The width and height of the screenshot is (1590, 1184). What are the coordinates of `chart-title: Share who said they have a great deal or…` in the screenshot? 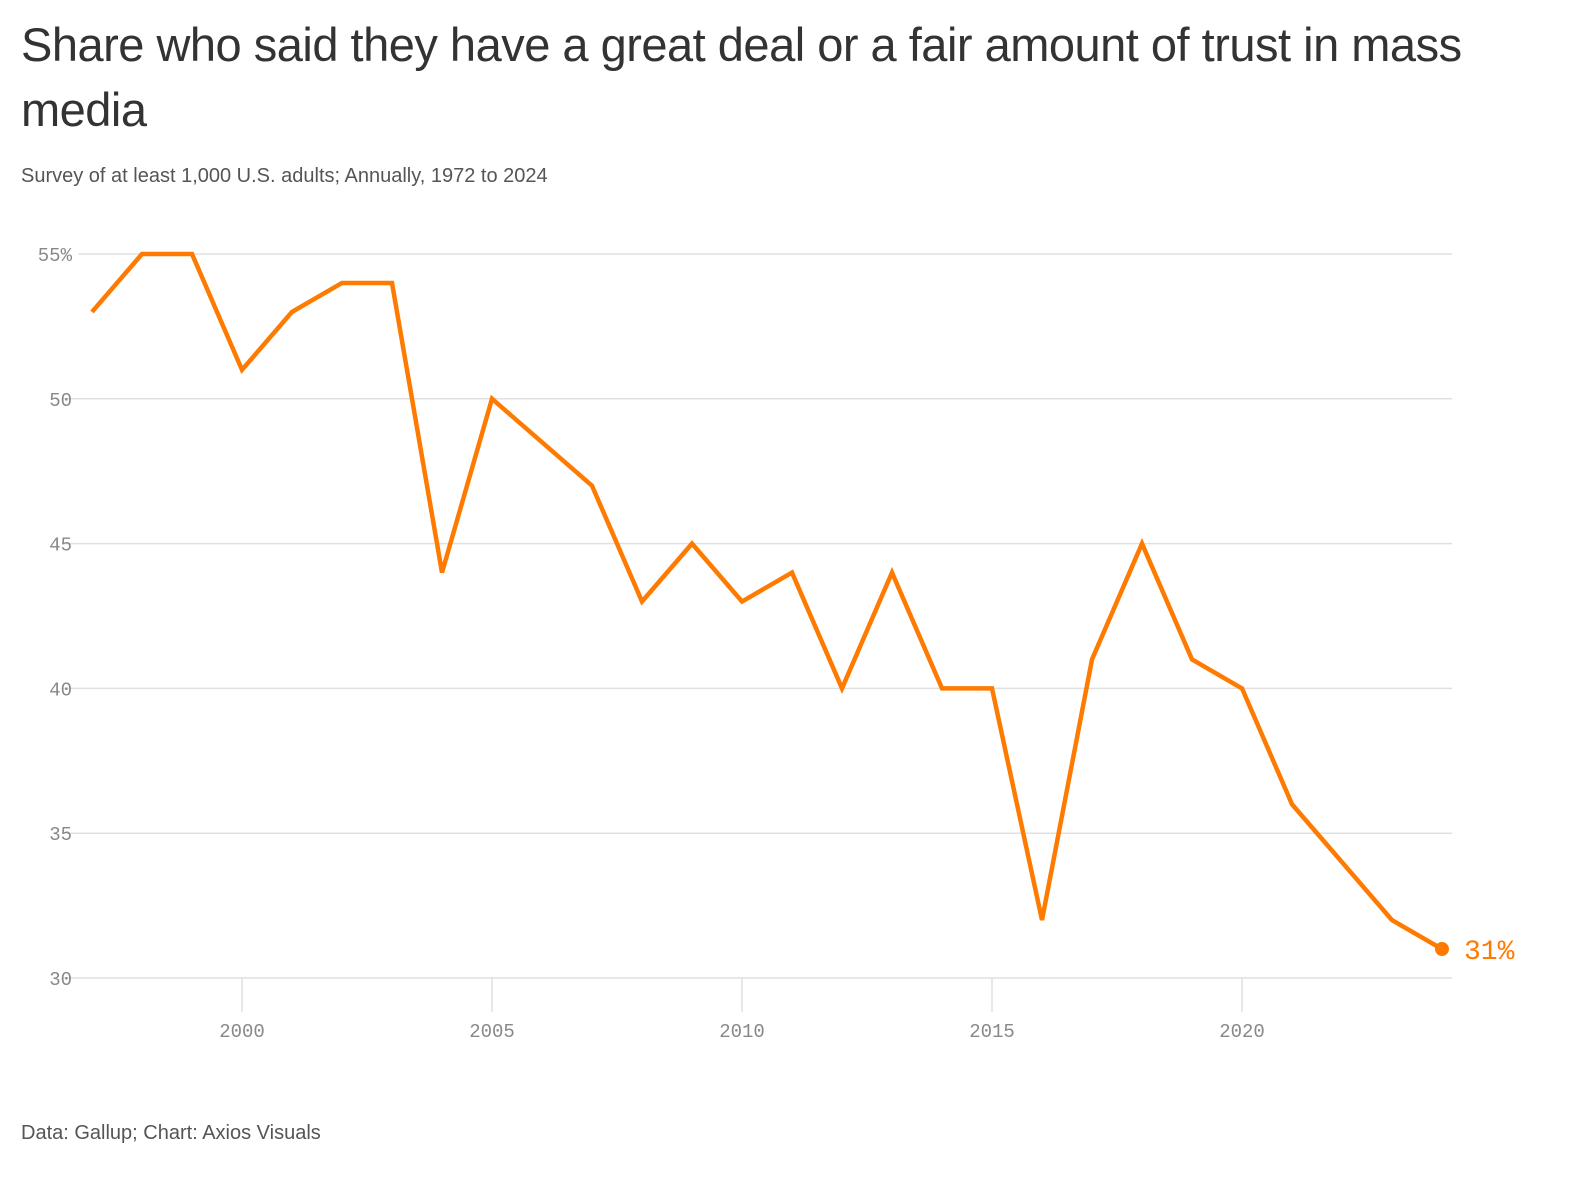 It's located at (741, 77).